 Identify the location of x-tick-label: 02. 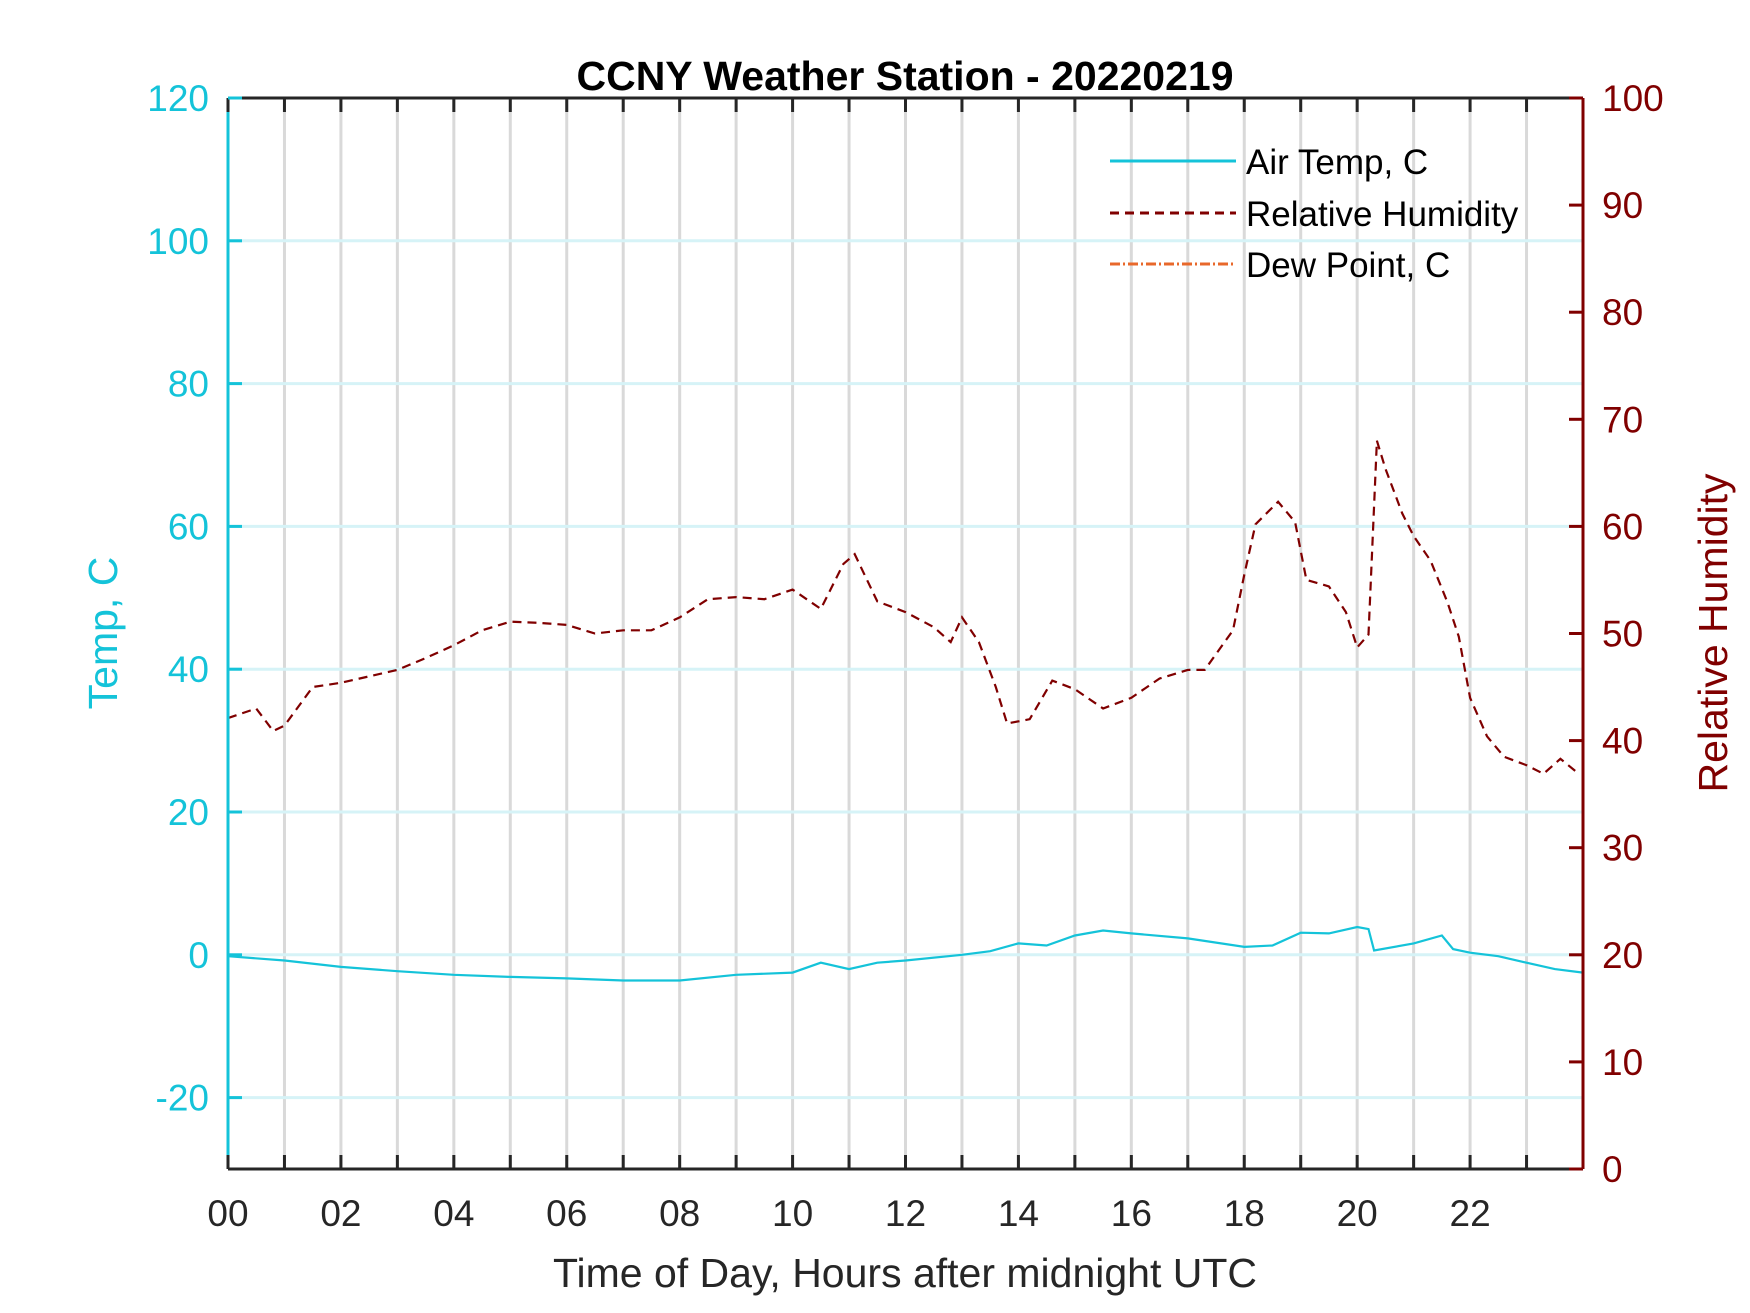
(340, 1213).